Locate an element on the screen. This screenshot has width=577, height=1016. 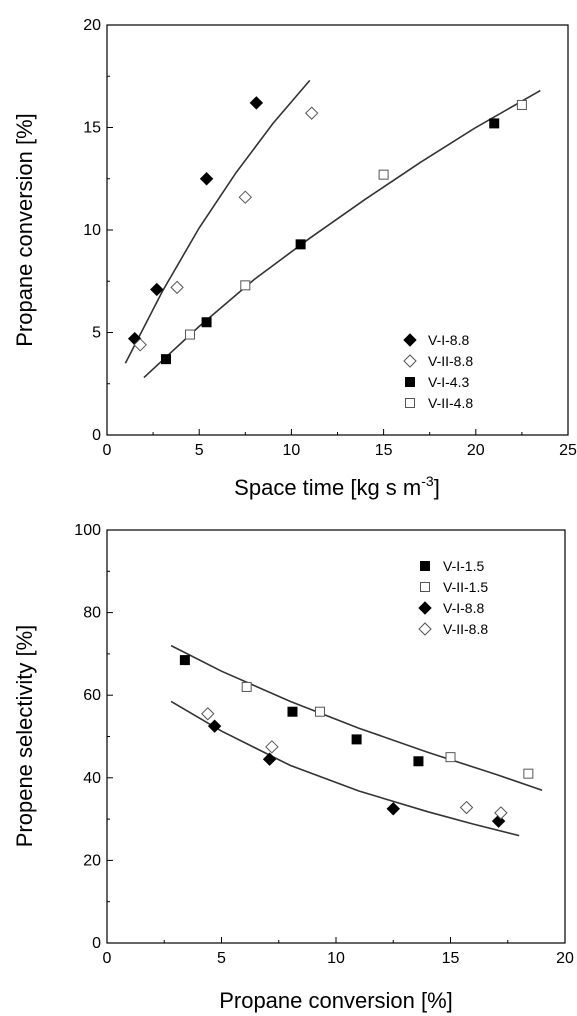
y-tick-label: 40 is located at coordinates (92, 778).